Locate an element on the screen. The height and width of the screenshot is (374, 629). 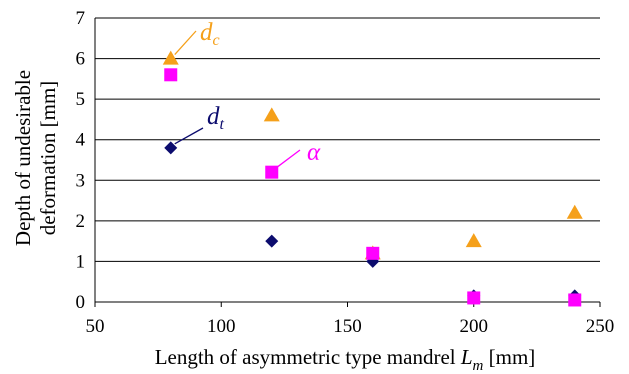
annotation-label-2: α is located at coordinates (314, 152).